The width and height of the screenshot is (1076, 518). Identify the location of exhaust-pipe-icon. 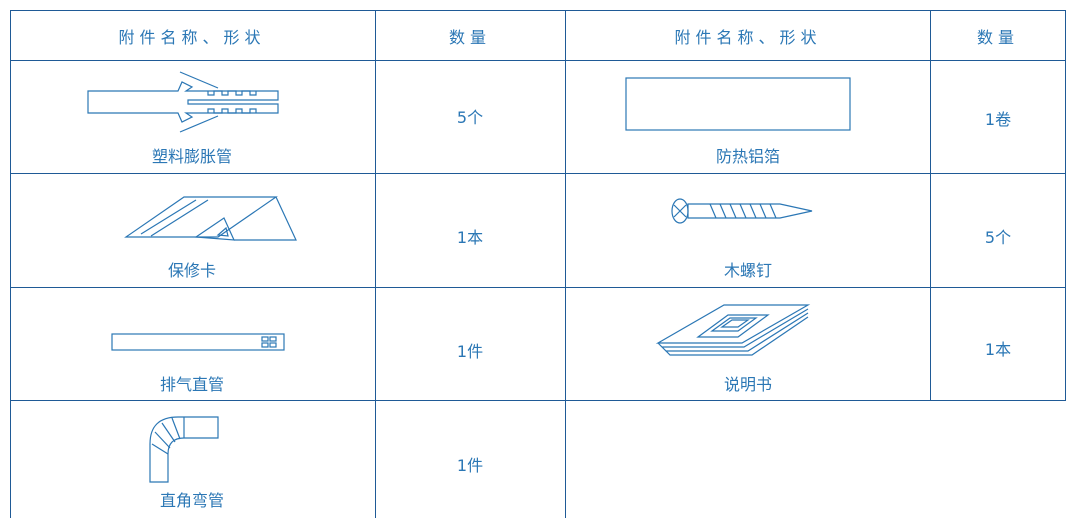
(198, 342).